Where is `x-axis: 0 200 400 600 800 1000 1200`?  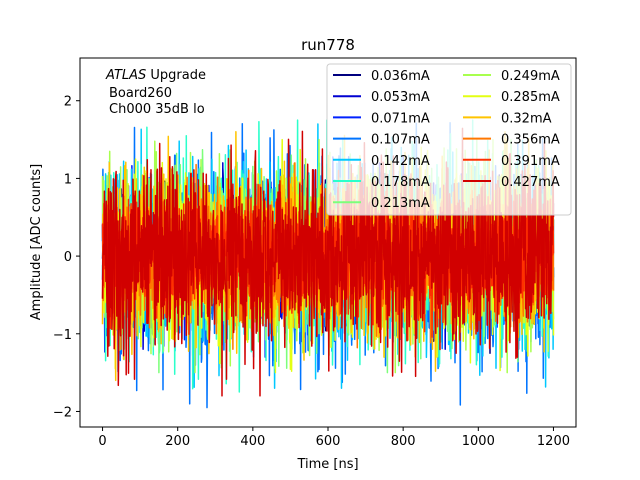 x-axis: 0 200 400 600 800 1000 1200 is located at coordinates (334, 438).